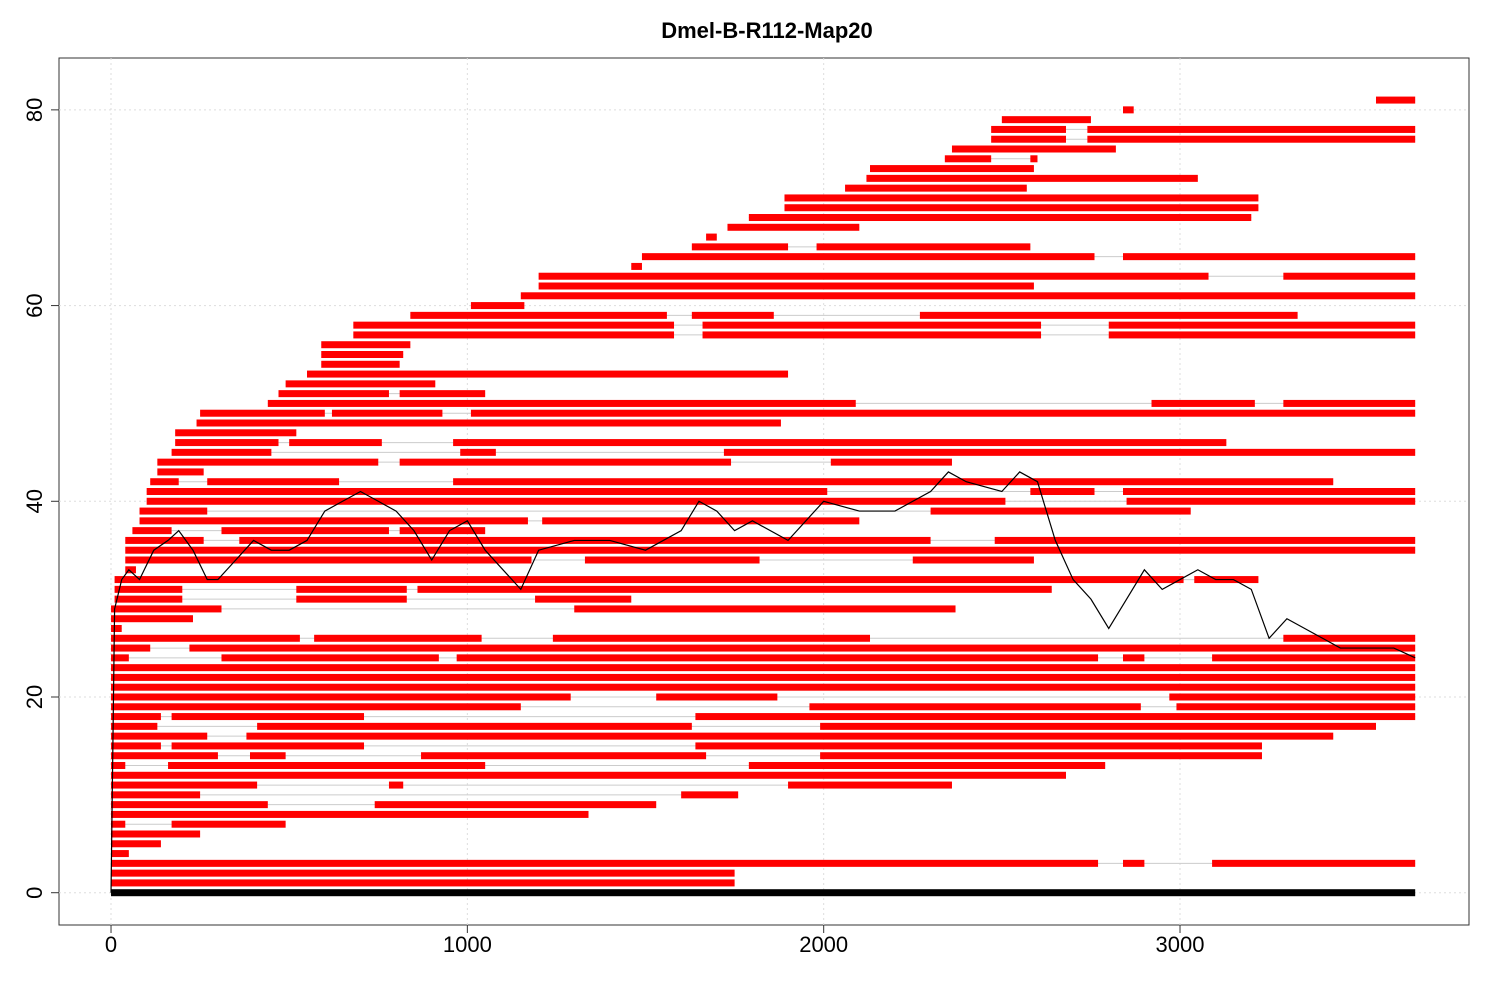 The image size is (1500, 1005). What do you see at coordinates (823, 944) in the screenshot?
I see `x-tick-label: 2000` at bounding box center [823, 944].